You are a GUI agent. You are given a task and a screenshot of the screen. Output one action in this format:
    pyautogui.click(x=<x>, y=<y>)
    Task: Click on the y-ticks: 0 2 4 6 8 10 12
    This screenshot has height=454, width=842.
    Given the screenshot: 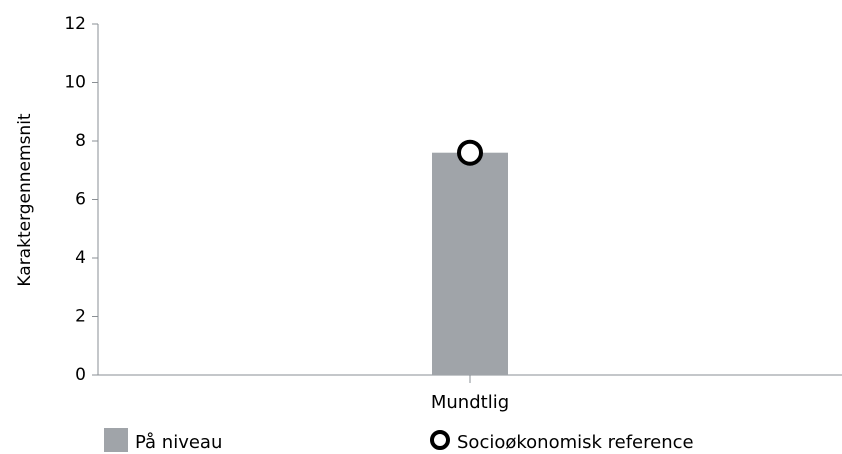 What is the action you would take?
    pyautogui.click(x=81, y=199)
    